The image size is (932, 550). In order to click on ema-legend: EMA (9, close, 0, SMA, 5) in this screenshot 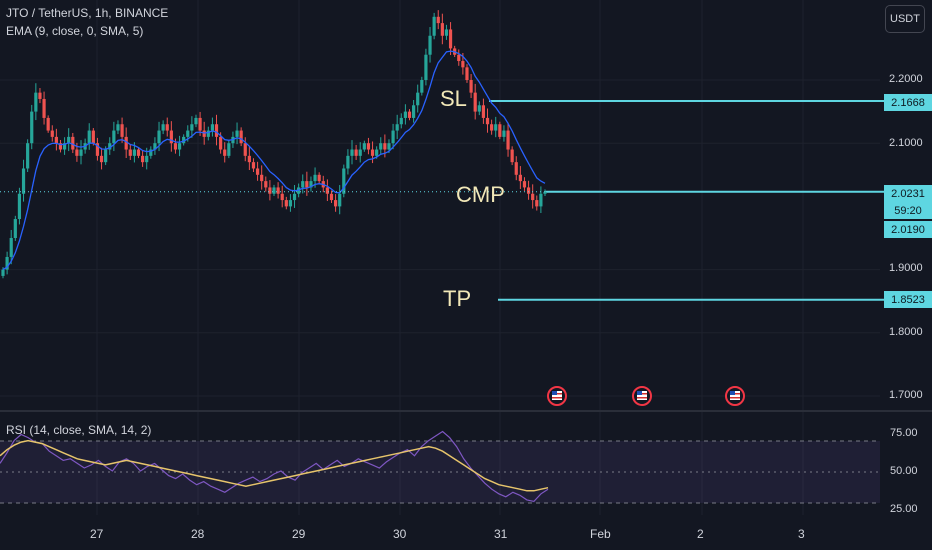, I will do `click(75, 31)`.